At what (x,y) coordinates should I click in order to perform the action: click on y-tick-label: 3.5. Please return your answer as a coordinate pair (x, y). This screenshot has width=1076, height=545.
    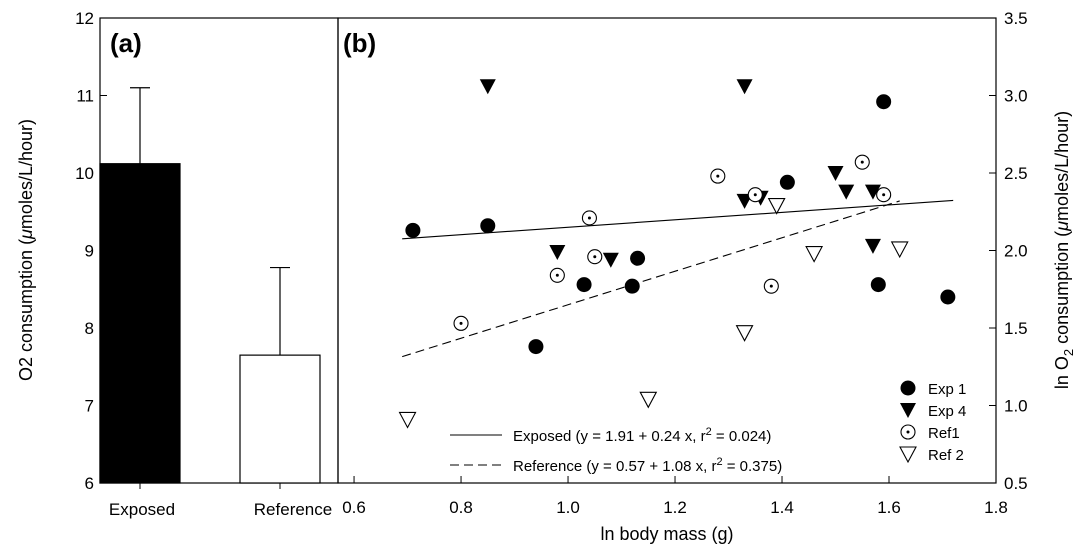
    Looking at the image, I should click on (1016, 18).